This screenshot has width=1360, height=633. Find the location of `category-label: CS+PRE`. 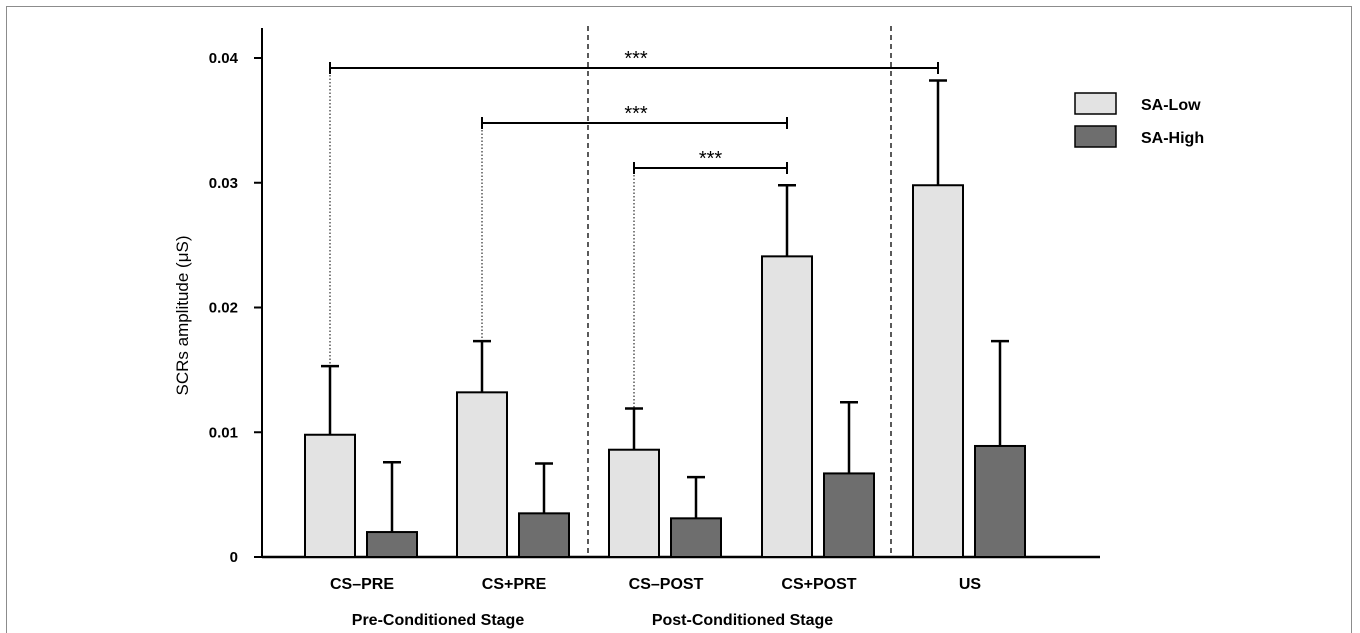

category-label: CS+PRE is located at coordinates (514, 584).